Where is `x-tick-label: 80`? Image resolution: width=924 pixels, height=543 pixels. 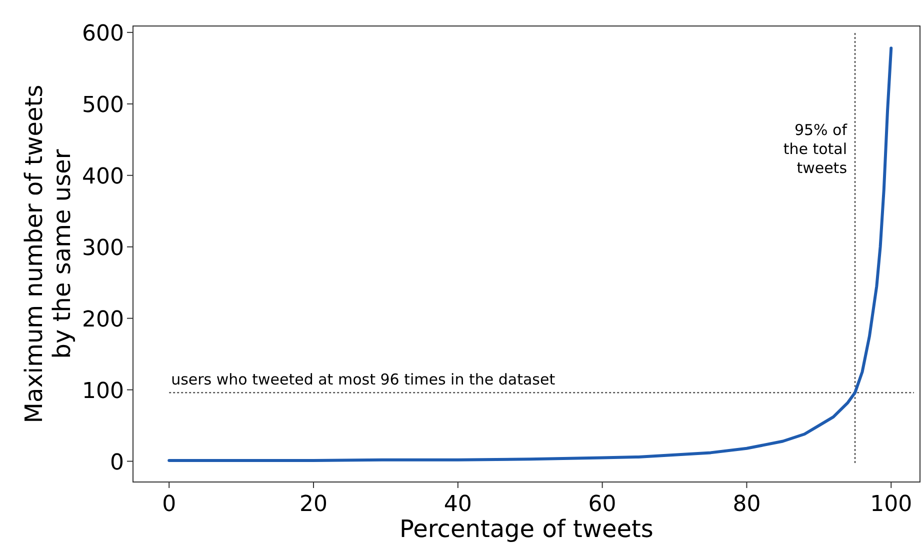
x-tick-label: 80 is located at coordinates (746, 504).